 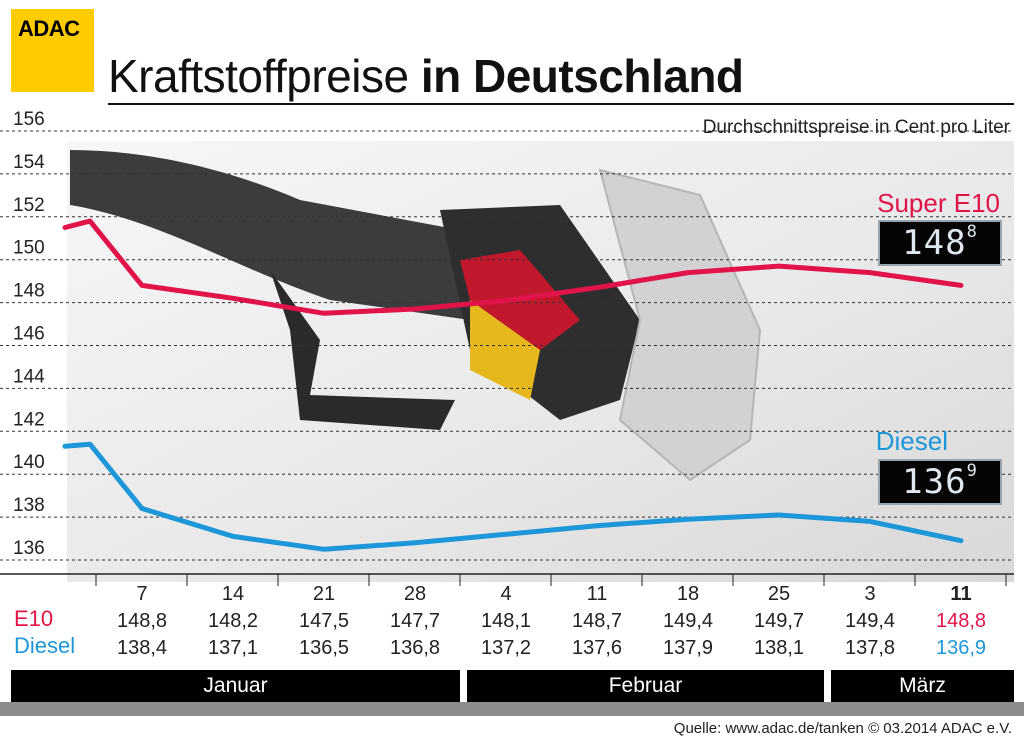 What do you see at coordinates (270, 235) in the screenshot?
I see `nozzle-hose-shape` at bounding box center [270, 235].